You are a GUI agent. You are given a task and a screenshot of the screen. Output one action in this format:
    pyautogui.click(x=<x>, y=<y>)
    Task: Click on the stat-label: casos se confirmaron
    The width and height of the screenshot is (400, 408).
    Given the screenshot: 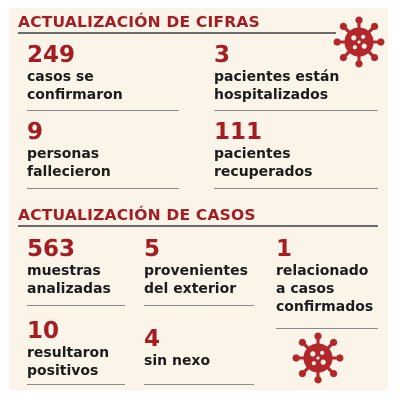 What is the action you would take?
    pyautogui.click(x=75, y=86)
    